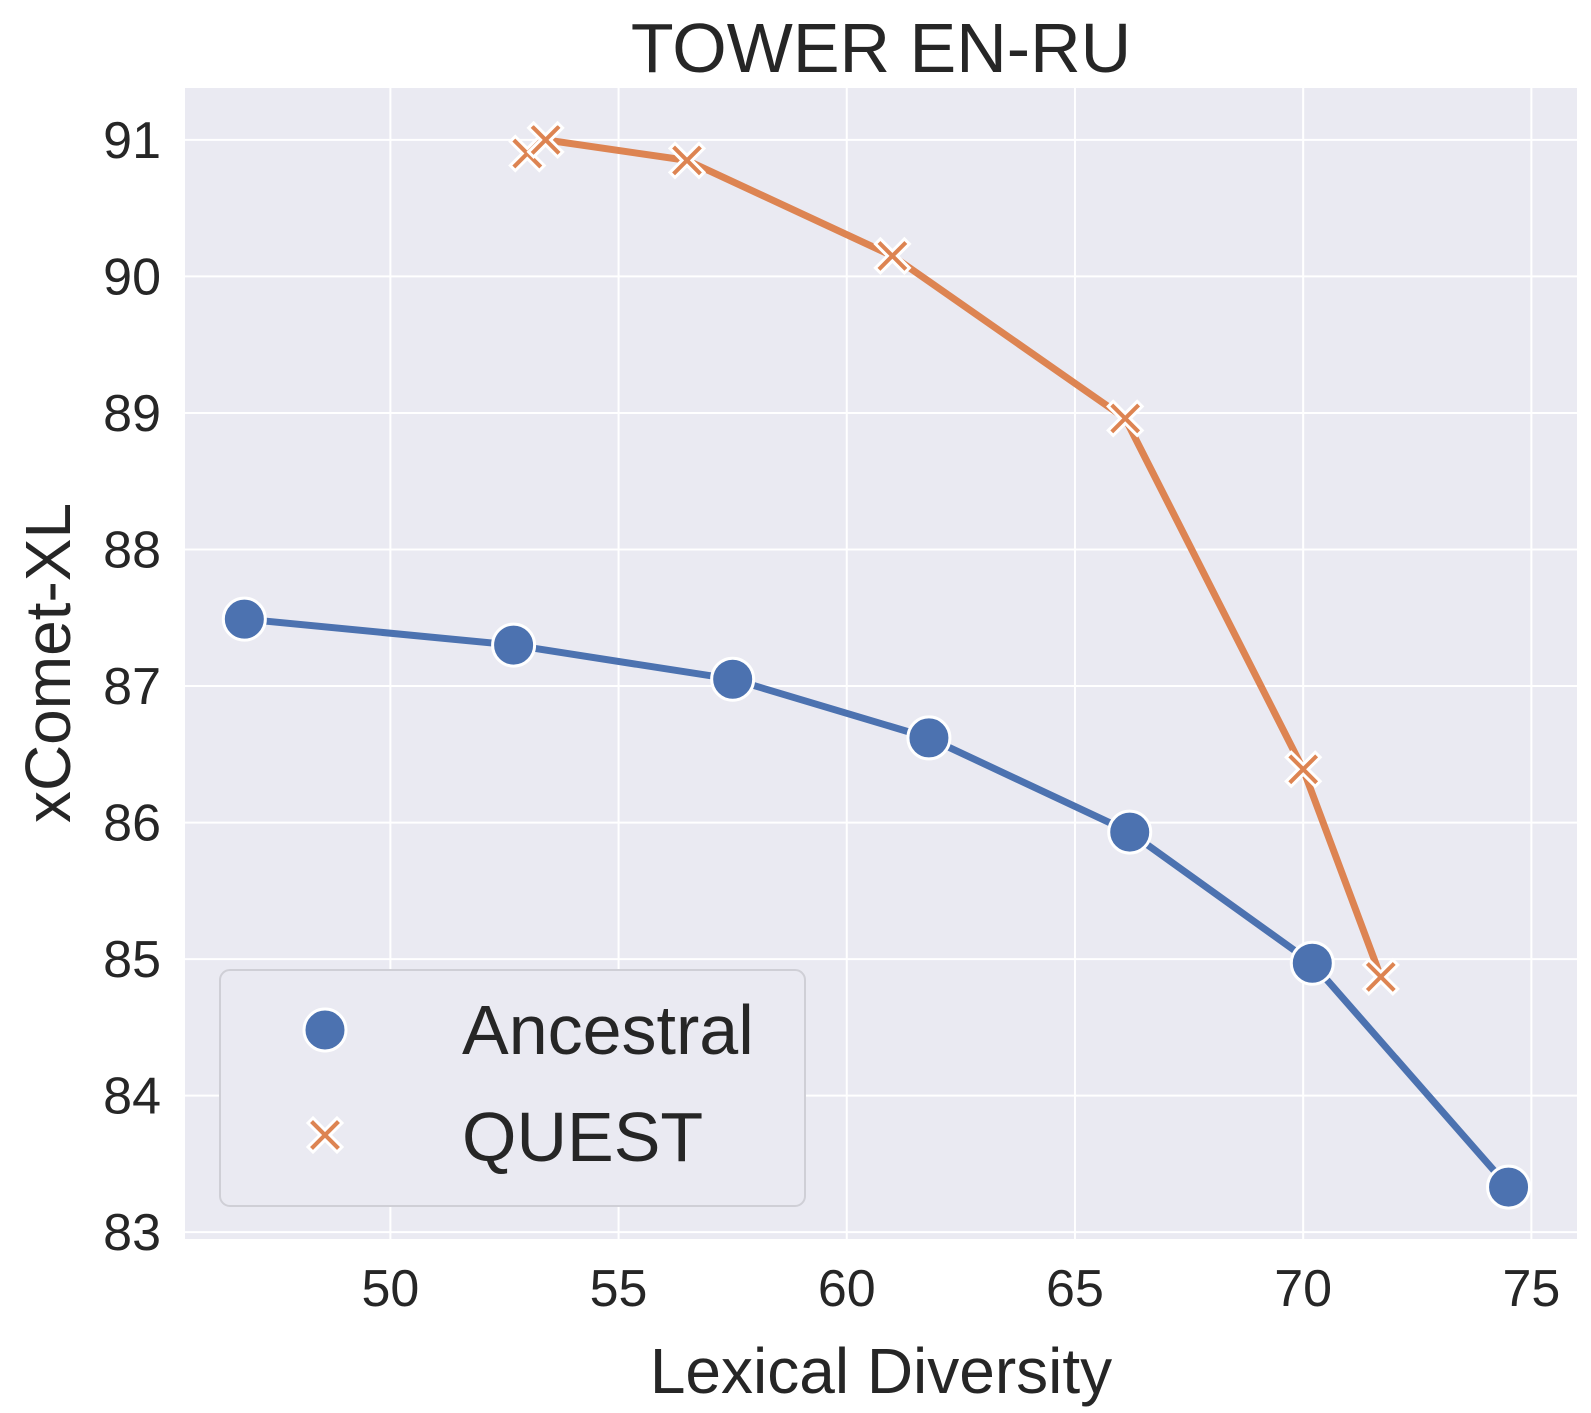 Image resolution: width=1591 pixels, height=1413 pixels. I want to click on y-tick-label: 84, so click(132, 1097).